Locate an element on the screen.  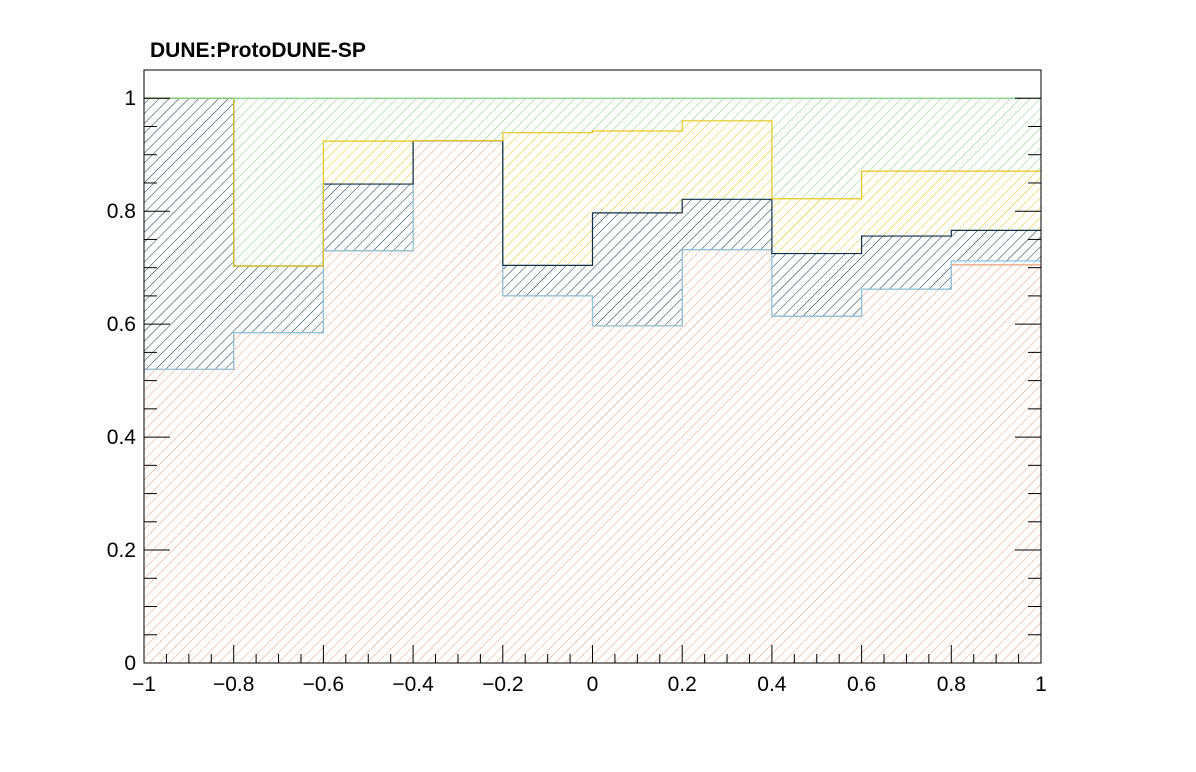
x-tick-label: −1 is located at coordinates (144, 684).